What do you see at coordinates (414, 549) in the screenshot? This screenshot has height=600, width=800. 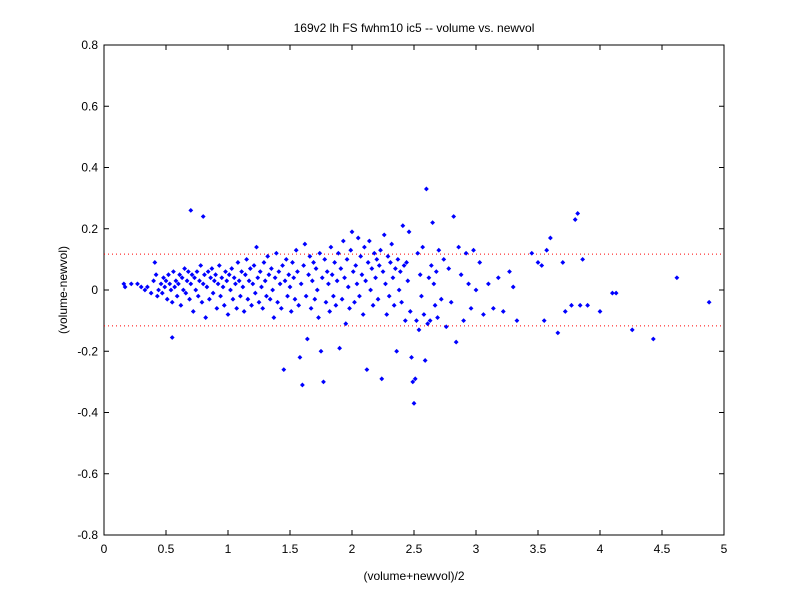 I see `x-tick-label: 2.5` at bounding box center [414, 549].